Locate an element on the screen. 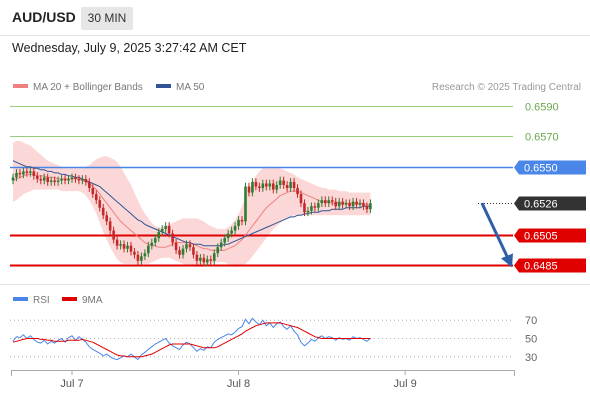  legend-rsi-label: RSI is located at coordinates (41, 300).